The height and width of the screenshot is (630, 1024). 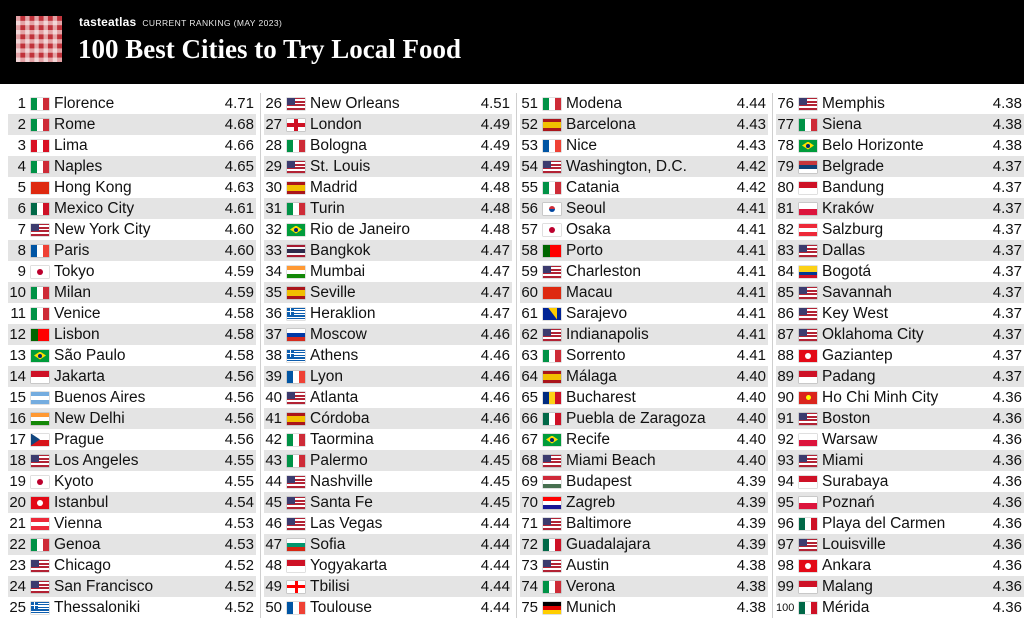 What do you see at coordinates (132, 334) in the screenshot?
I see `table-row: 12 Lisbon 4.58` at bounding box center [132, 334].